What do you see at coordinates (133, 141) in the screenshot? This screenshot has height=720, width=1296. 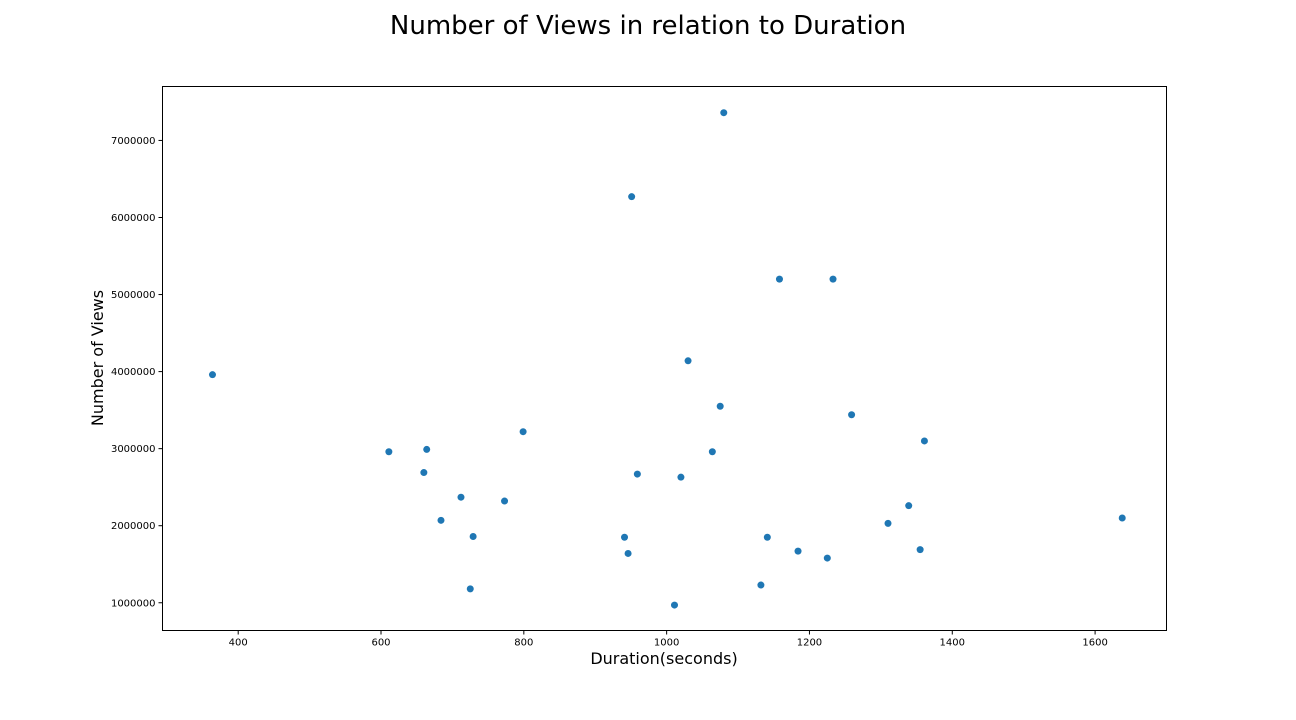 I see `y-tick-label: 7000000` at bounding box center [133, 141].